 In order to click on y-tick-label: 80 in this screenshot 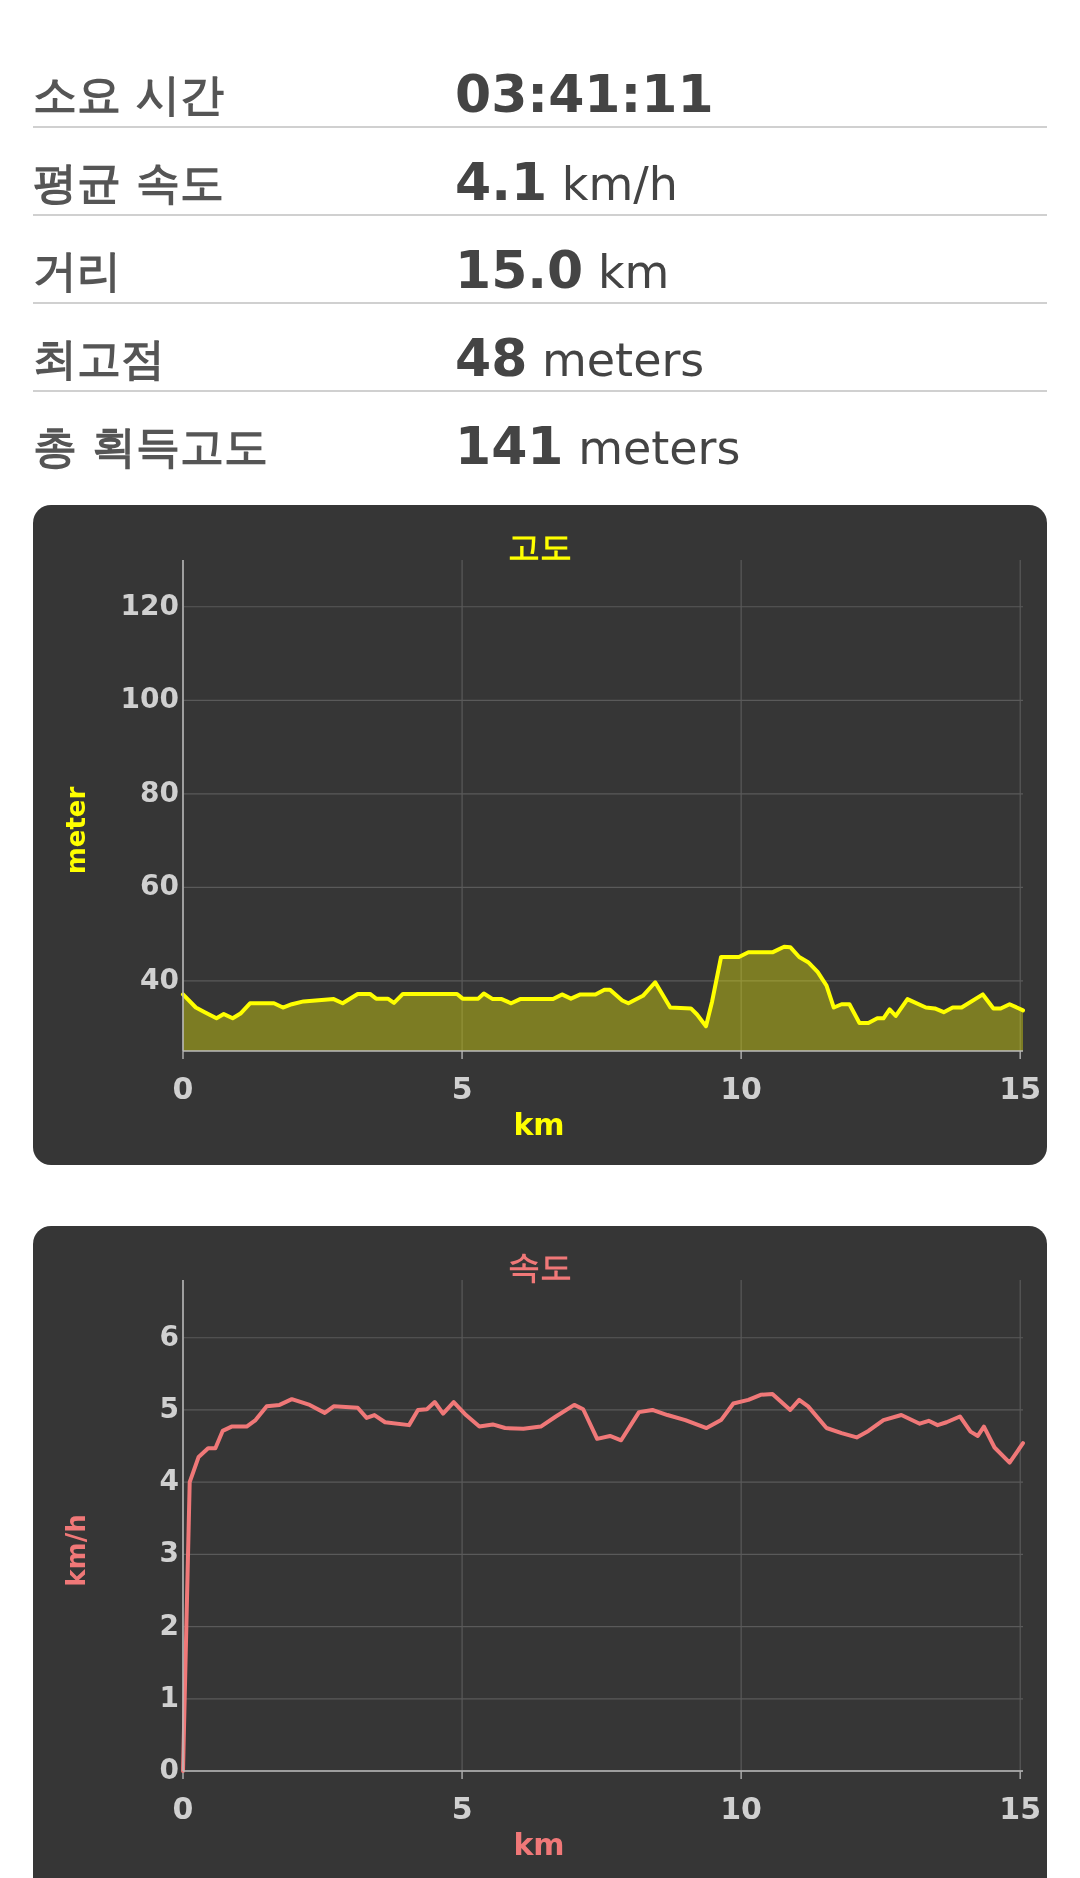, I will do `click(159, 792)`.